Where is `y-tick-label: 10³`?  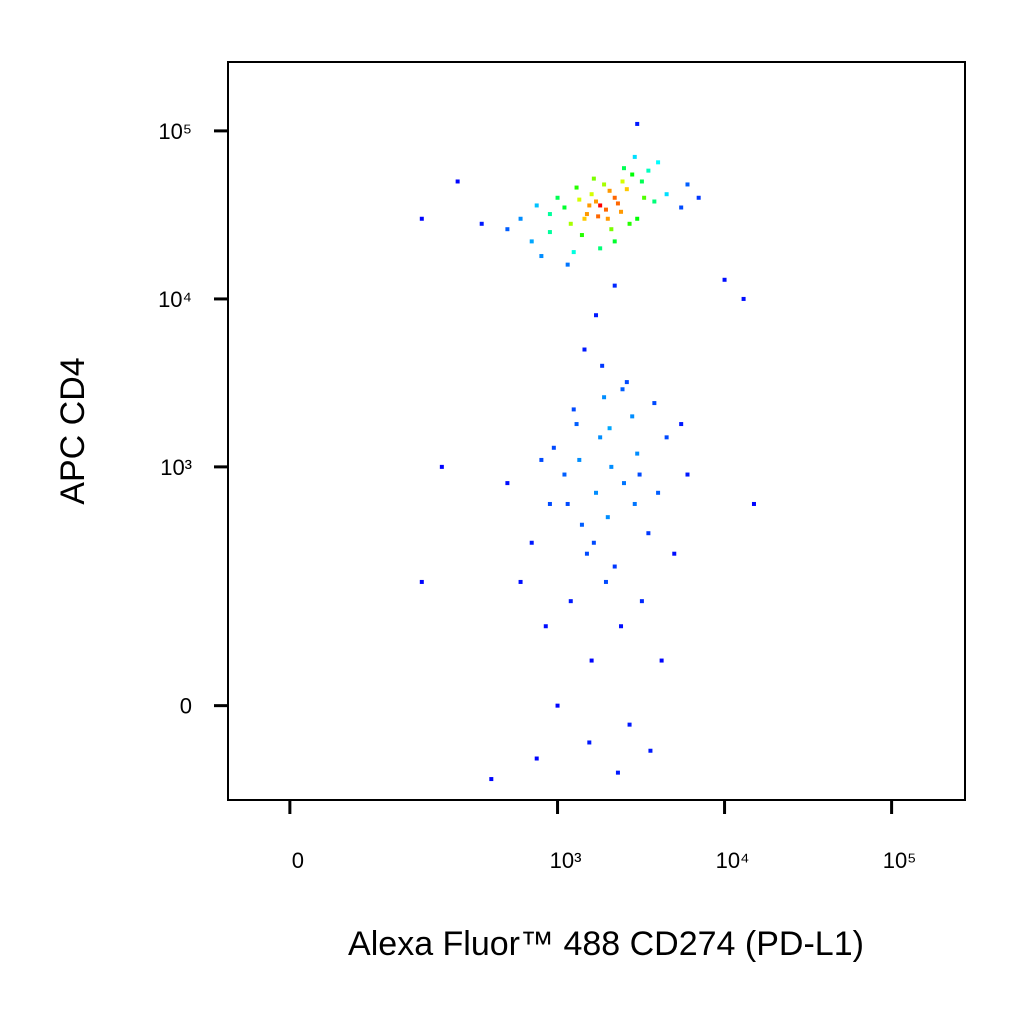
y-tick-label: 10³ is located at coordinates (176, 467).